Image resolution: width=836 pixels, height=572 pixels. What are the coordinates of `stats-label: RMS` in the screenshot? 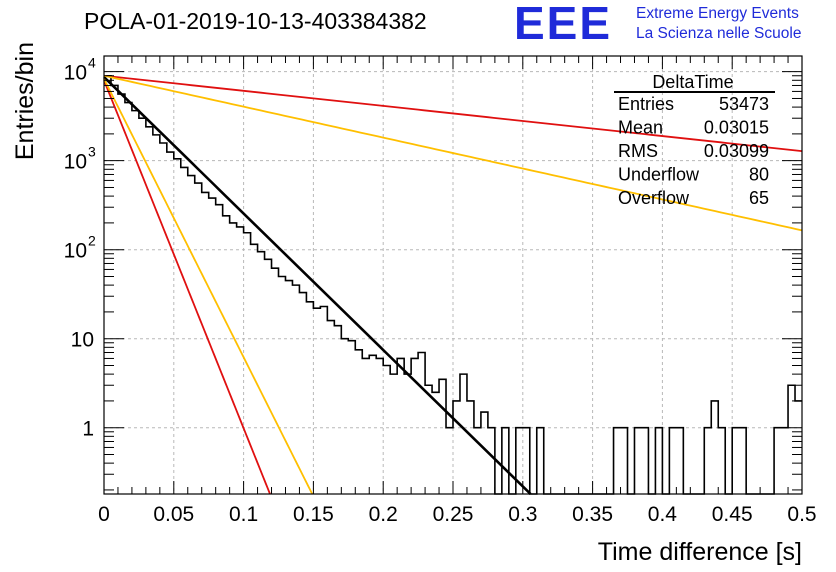 It's located at (638, 151).